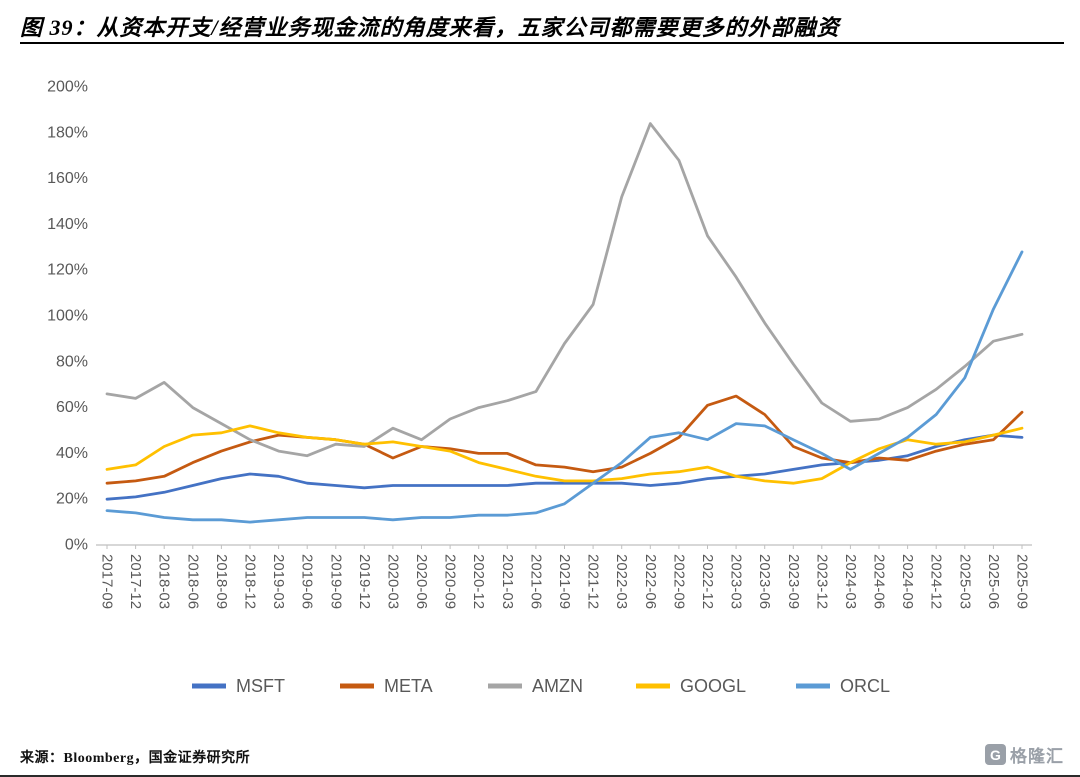 This screenshot has height=777, width=1080. I want to click on svg-text: 80%, so click(72, 361).